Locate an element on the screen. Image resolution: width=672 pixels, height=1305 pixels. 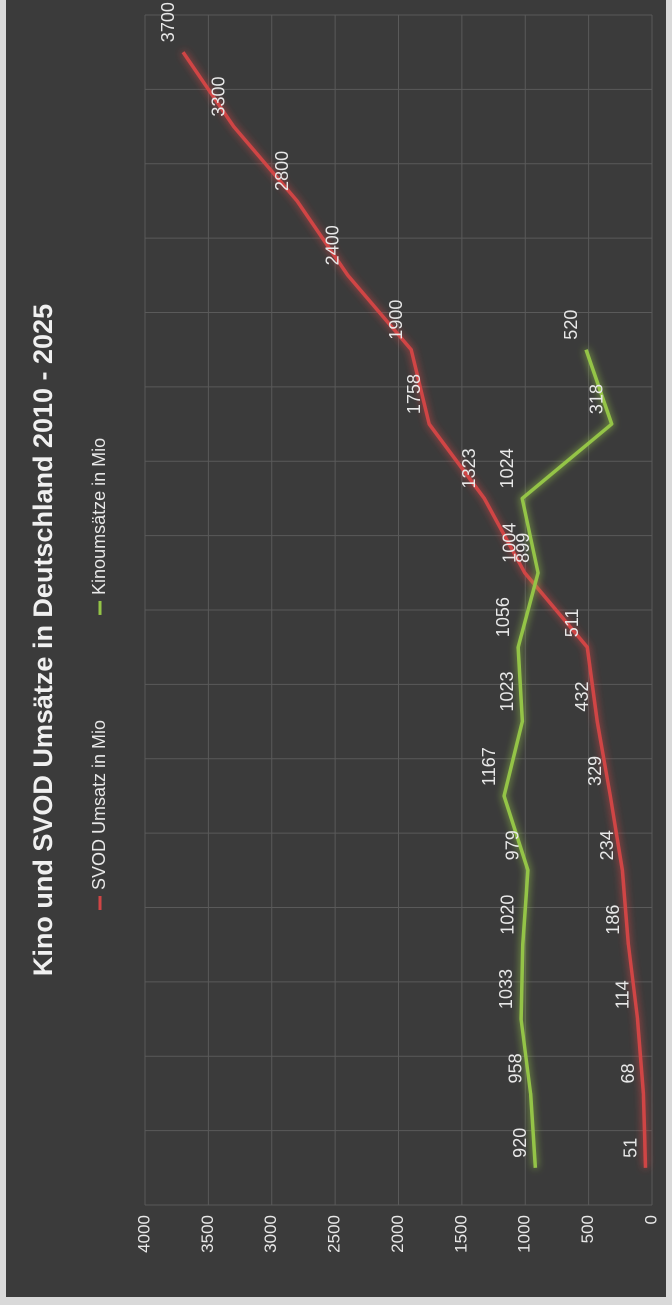
y-tick-label: 1500 is located at coordinates (460, 1234).